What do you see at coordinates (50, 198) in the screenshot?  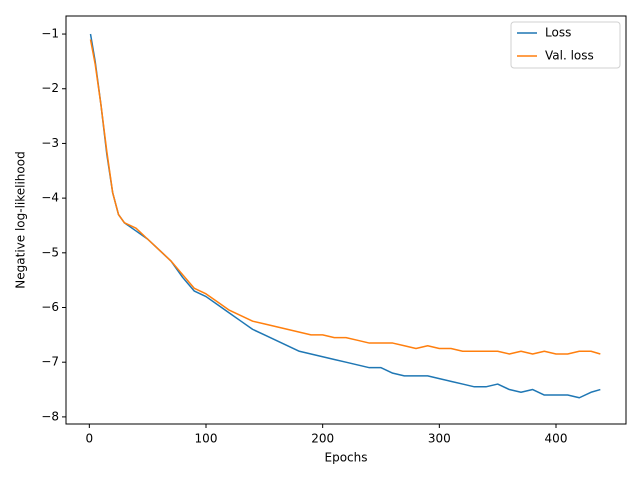 I see `y-tick-label: −4` at bounding box center [50, 198].